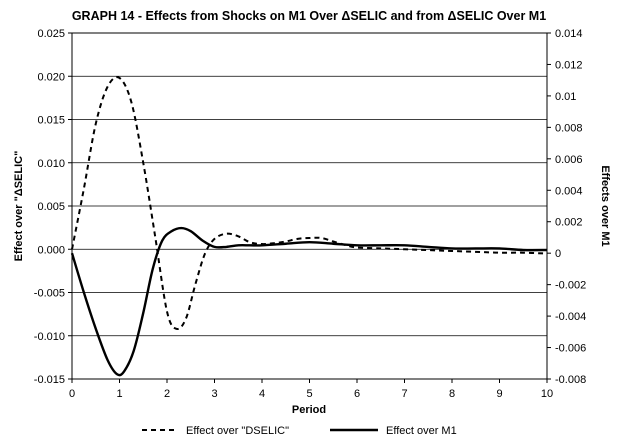 This screenshot has width=618, height=438. I want to click on x-axis-ticks: 0 1 2 3 4 5 6 7 8 9 10, so click(311, 389).